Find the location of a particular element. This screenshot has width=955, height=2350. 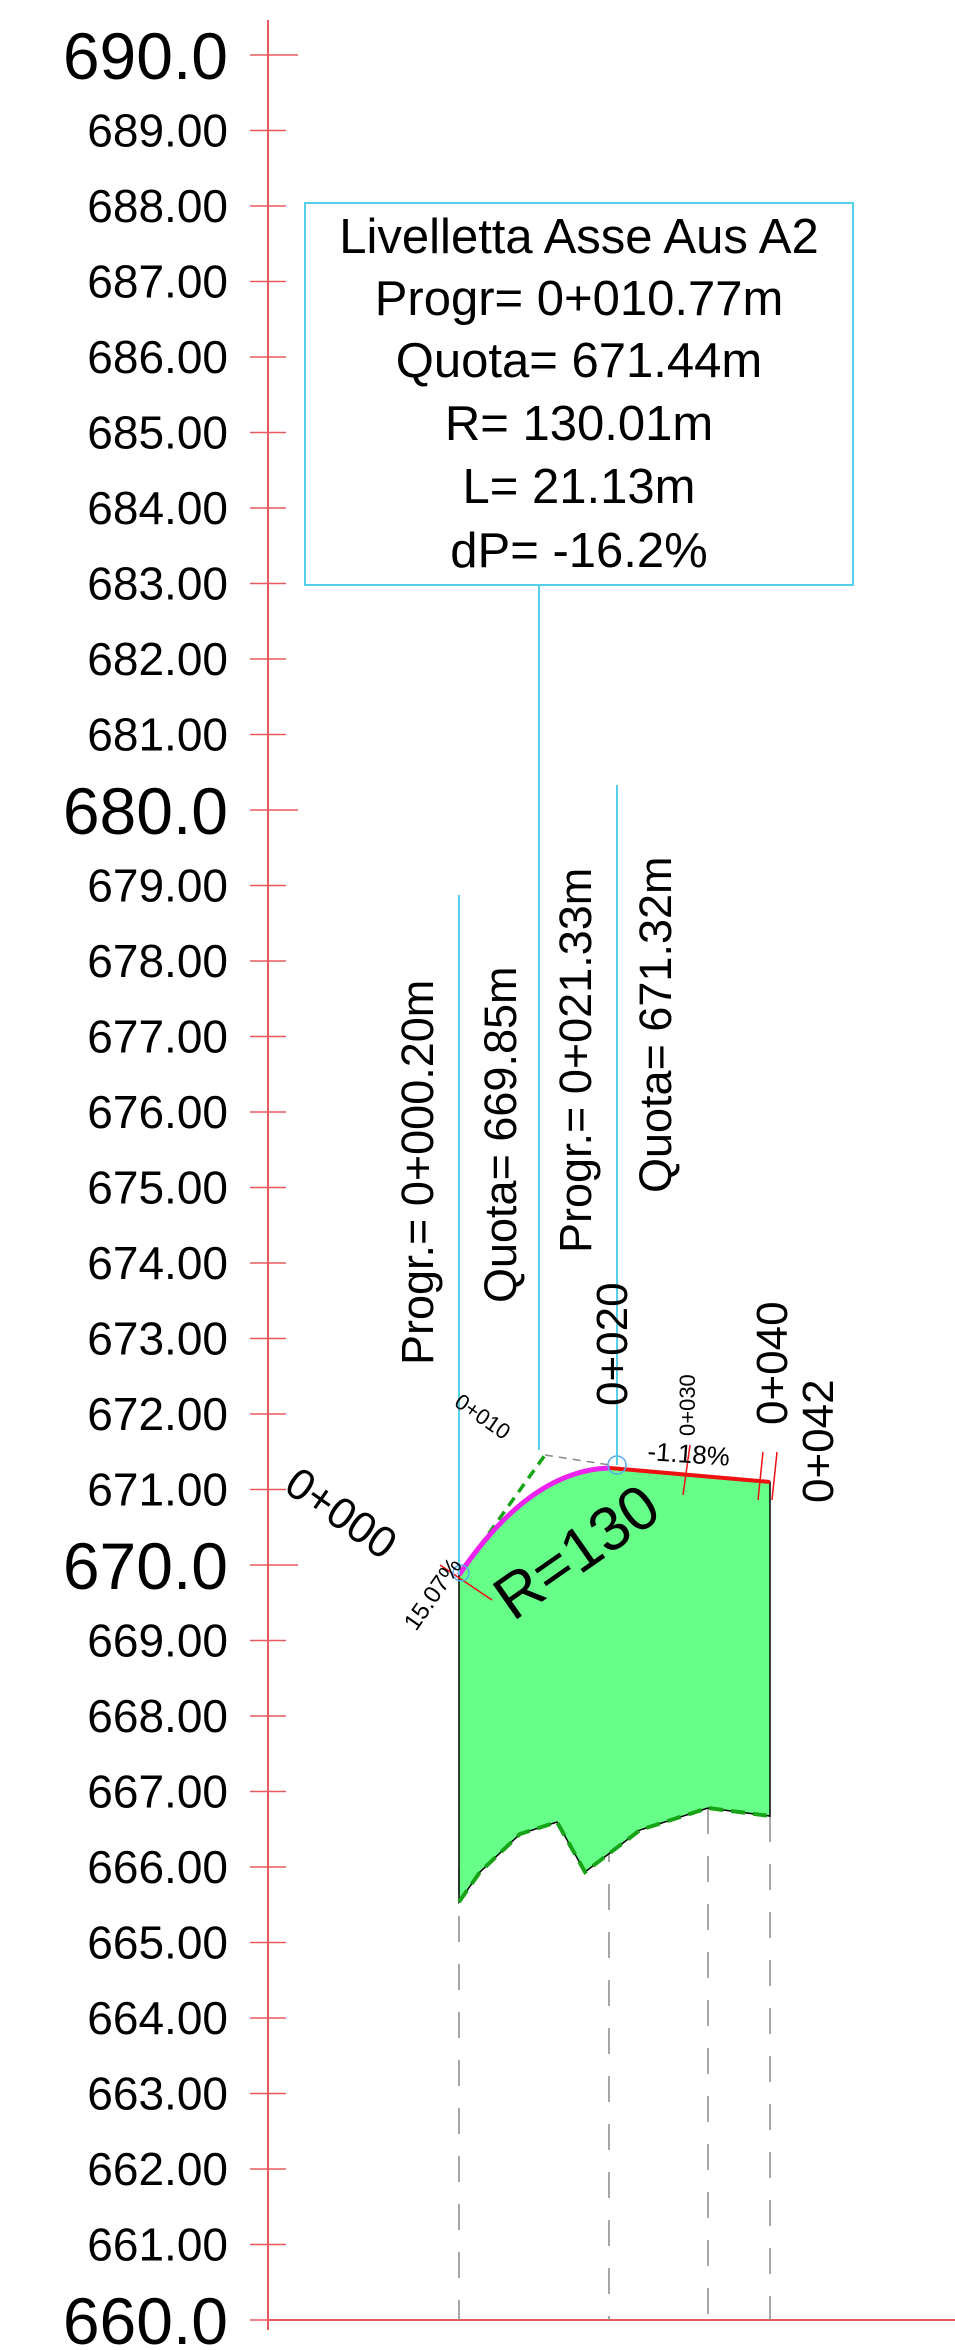

grade-up-label: 15.07% is located at coordinates (433, 1594).